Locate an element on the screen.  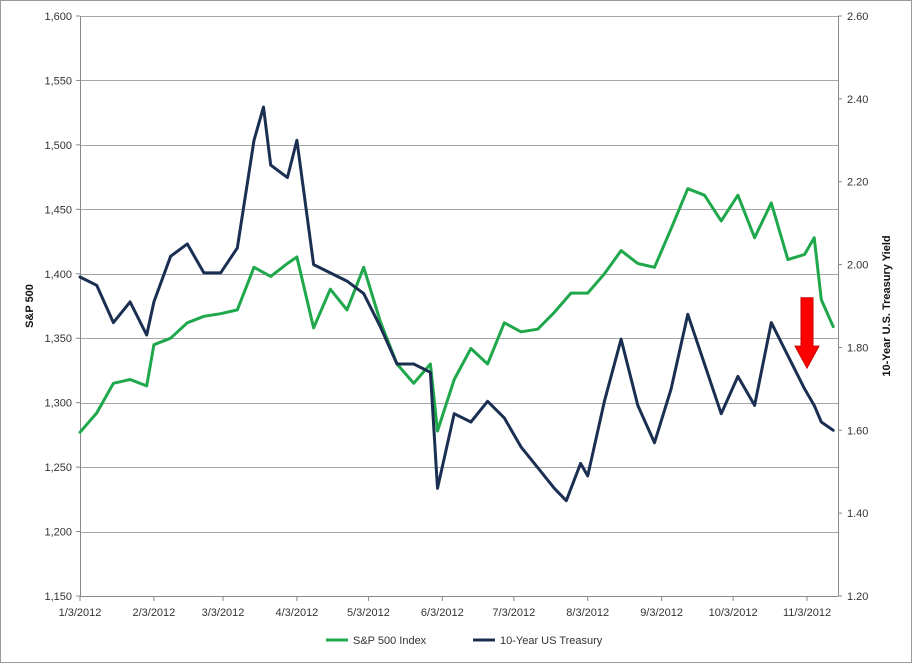
y-tick-label: 1,550 is located at coordinates (58, 81).